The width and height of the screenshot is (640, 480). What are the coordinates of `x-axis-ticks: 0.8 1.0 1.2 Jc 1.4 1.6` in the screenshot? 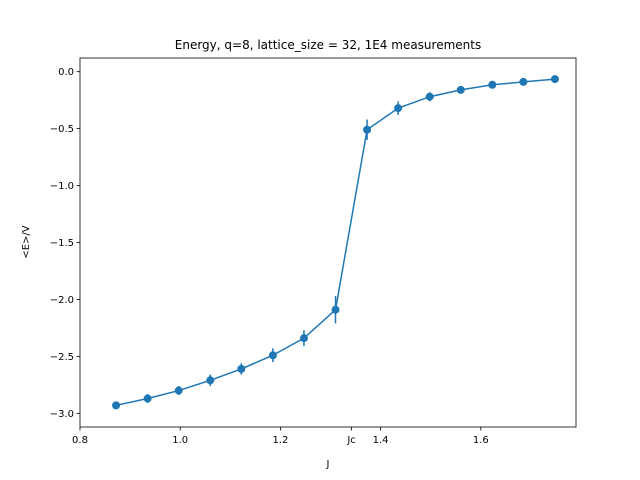 It's located at (280, 436).